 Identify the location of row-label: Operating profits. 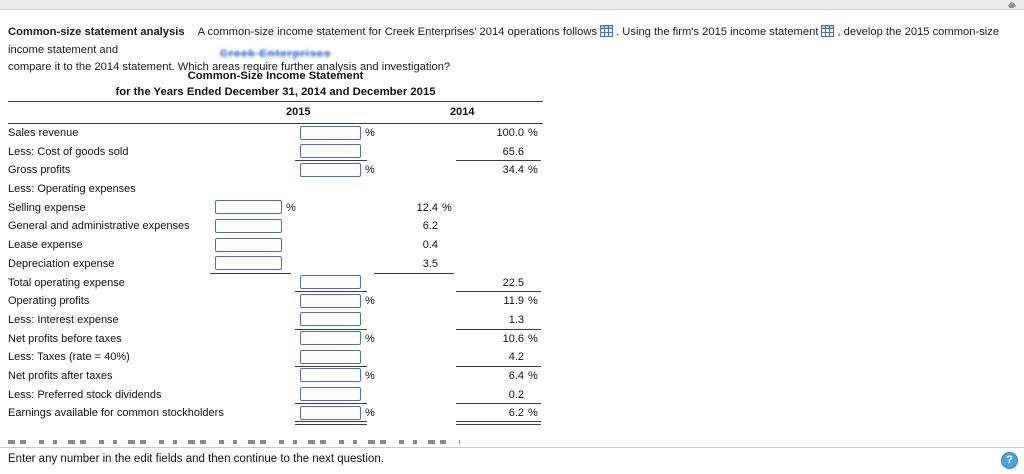
(49, 301).